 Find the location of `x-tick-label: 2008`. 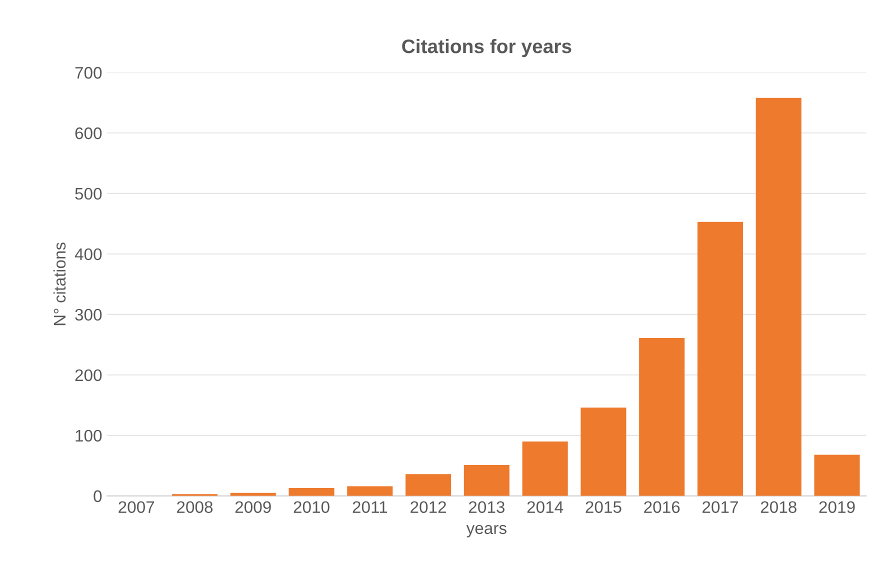

x-tick-label: 2008 is located at coordinates (195, 507).